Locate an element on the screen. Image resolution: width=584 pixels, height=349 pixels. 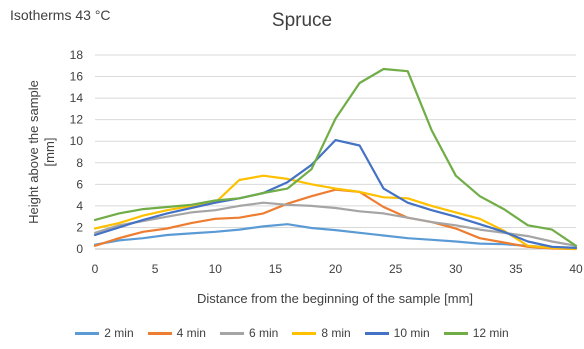
chart-title: Spruce is located at coordinates (302, 20).